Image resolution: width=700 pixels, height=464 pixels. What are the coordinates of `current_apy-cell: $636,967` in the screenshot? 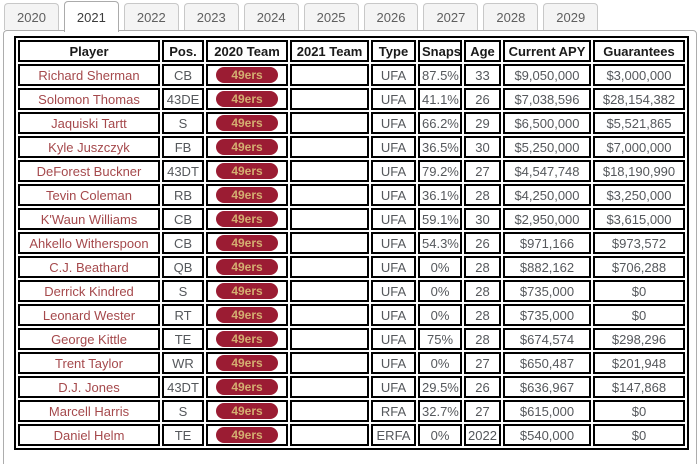 It's located at (547, 387).